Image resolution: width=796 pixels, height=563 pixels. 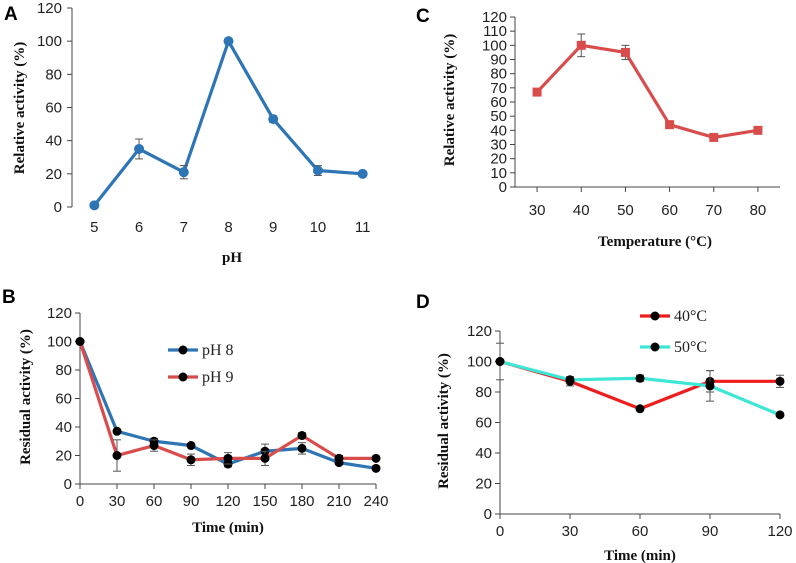 I want to click on legend-label: pH 9, so click(x=218, y=377).